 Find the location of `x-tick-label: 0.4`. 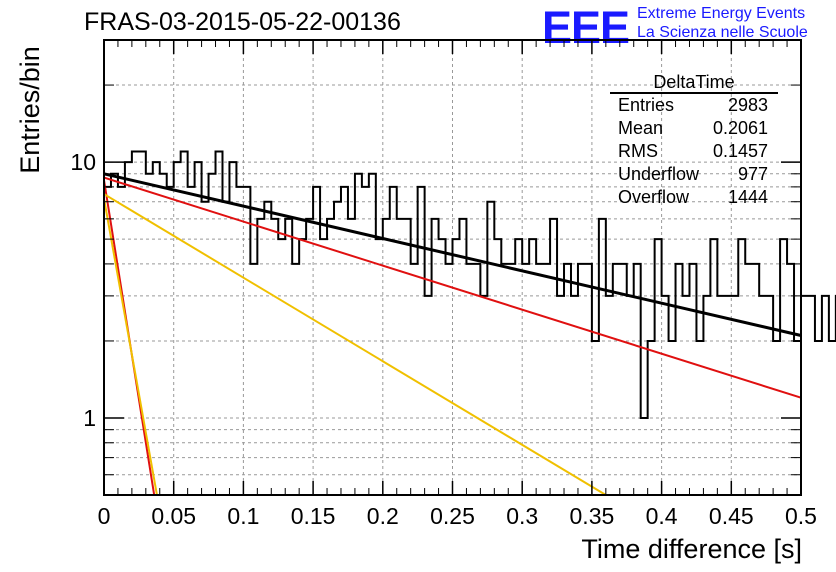

x-tick-label: 0.4 is located at coordinates (662, 516).